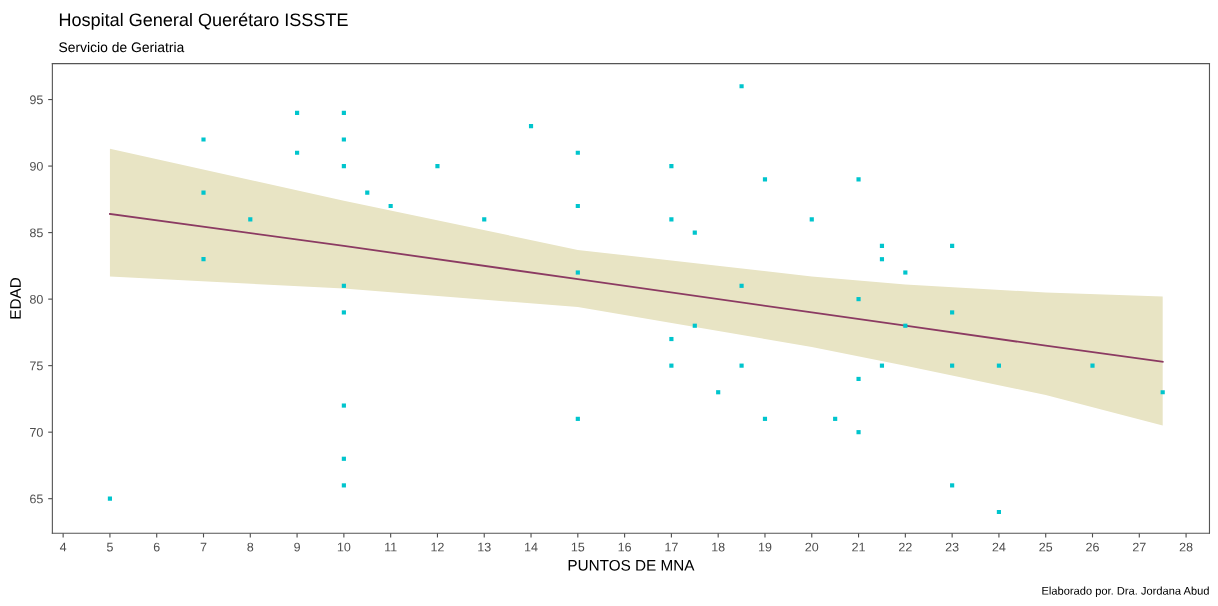 The height and width of the screenshot is (606, 1218). I want to click on y-tick-label: 65, so click(36, 499).